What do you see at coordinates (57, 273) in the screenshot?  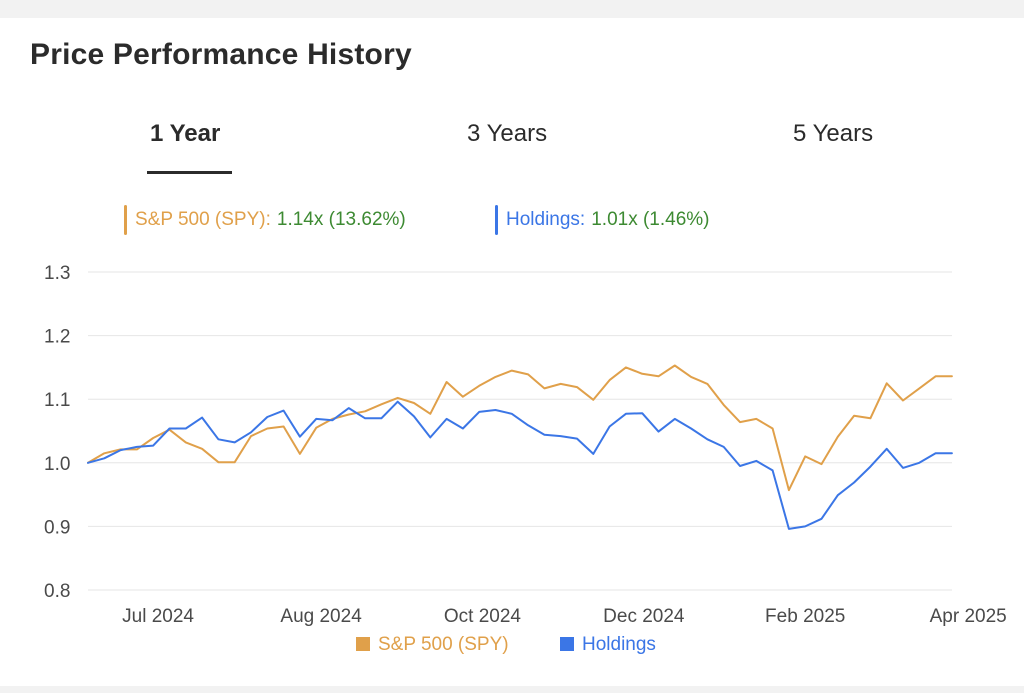 I see `y-tick-label: 1.3` at bounding box center [57, 273].